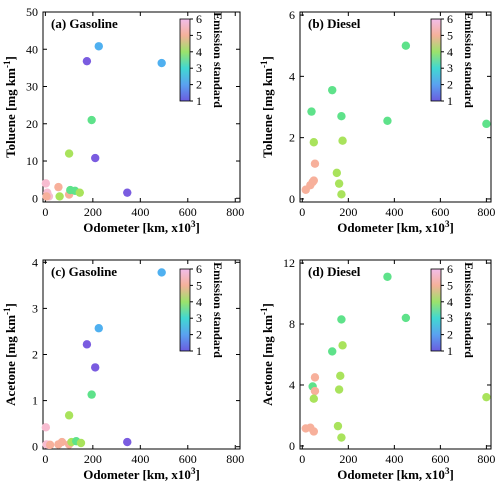  Describe the element at coordinates (267, 354) in the screenshot. I see `y-axis-label: Acetone [mg km-1]` at that location.